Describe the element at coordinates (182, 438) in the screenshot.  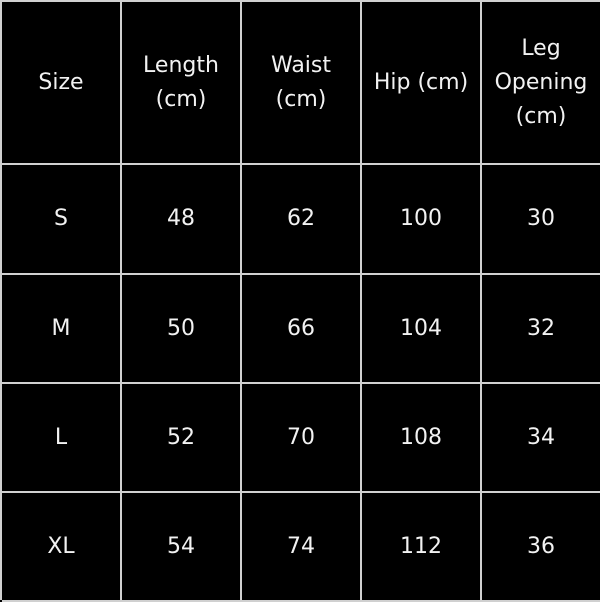
I see `measurement-cell: 52` at that location.